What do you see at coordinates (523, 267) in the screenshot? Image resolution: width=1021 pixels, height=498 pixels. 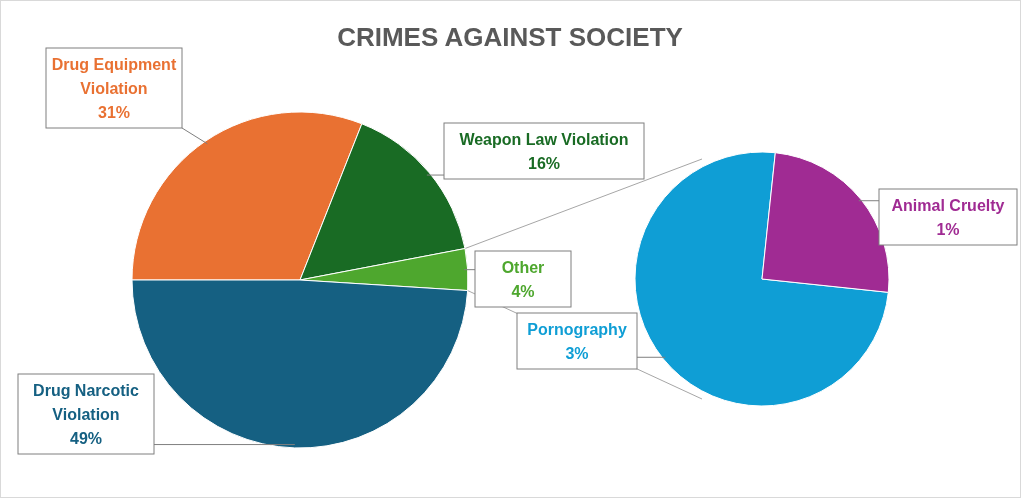 I see `slice-label: Other` at bounding box center [523, 267].